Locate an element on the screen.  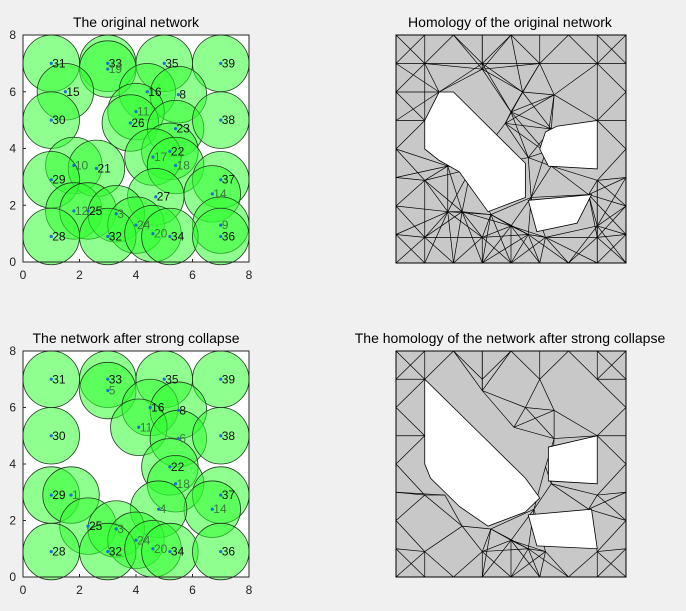
sensor-label: 23 is located at coordinates (184, 129).